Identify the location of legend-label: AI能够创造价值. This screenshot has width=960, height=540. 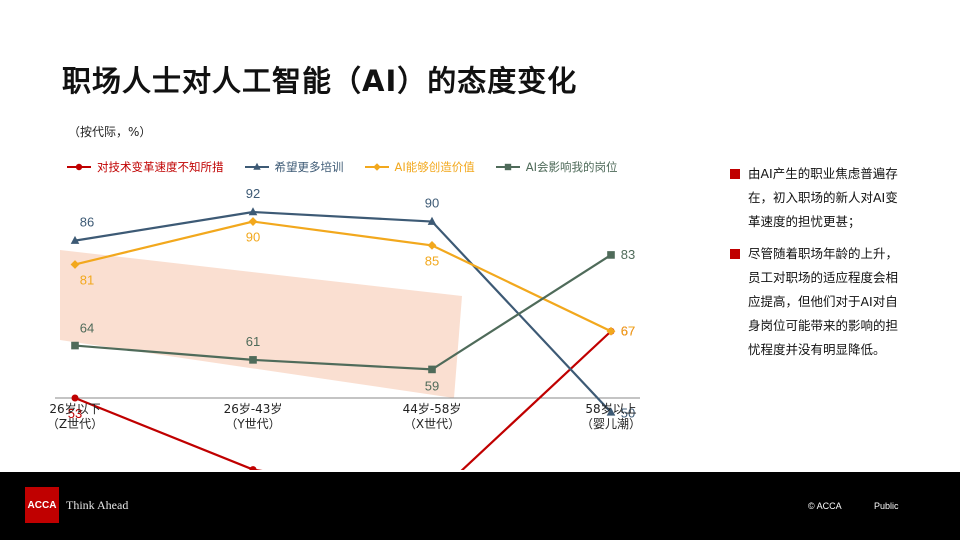
(434, 167).